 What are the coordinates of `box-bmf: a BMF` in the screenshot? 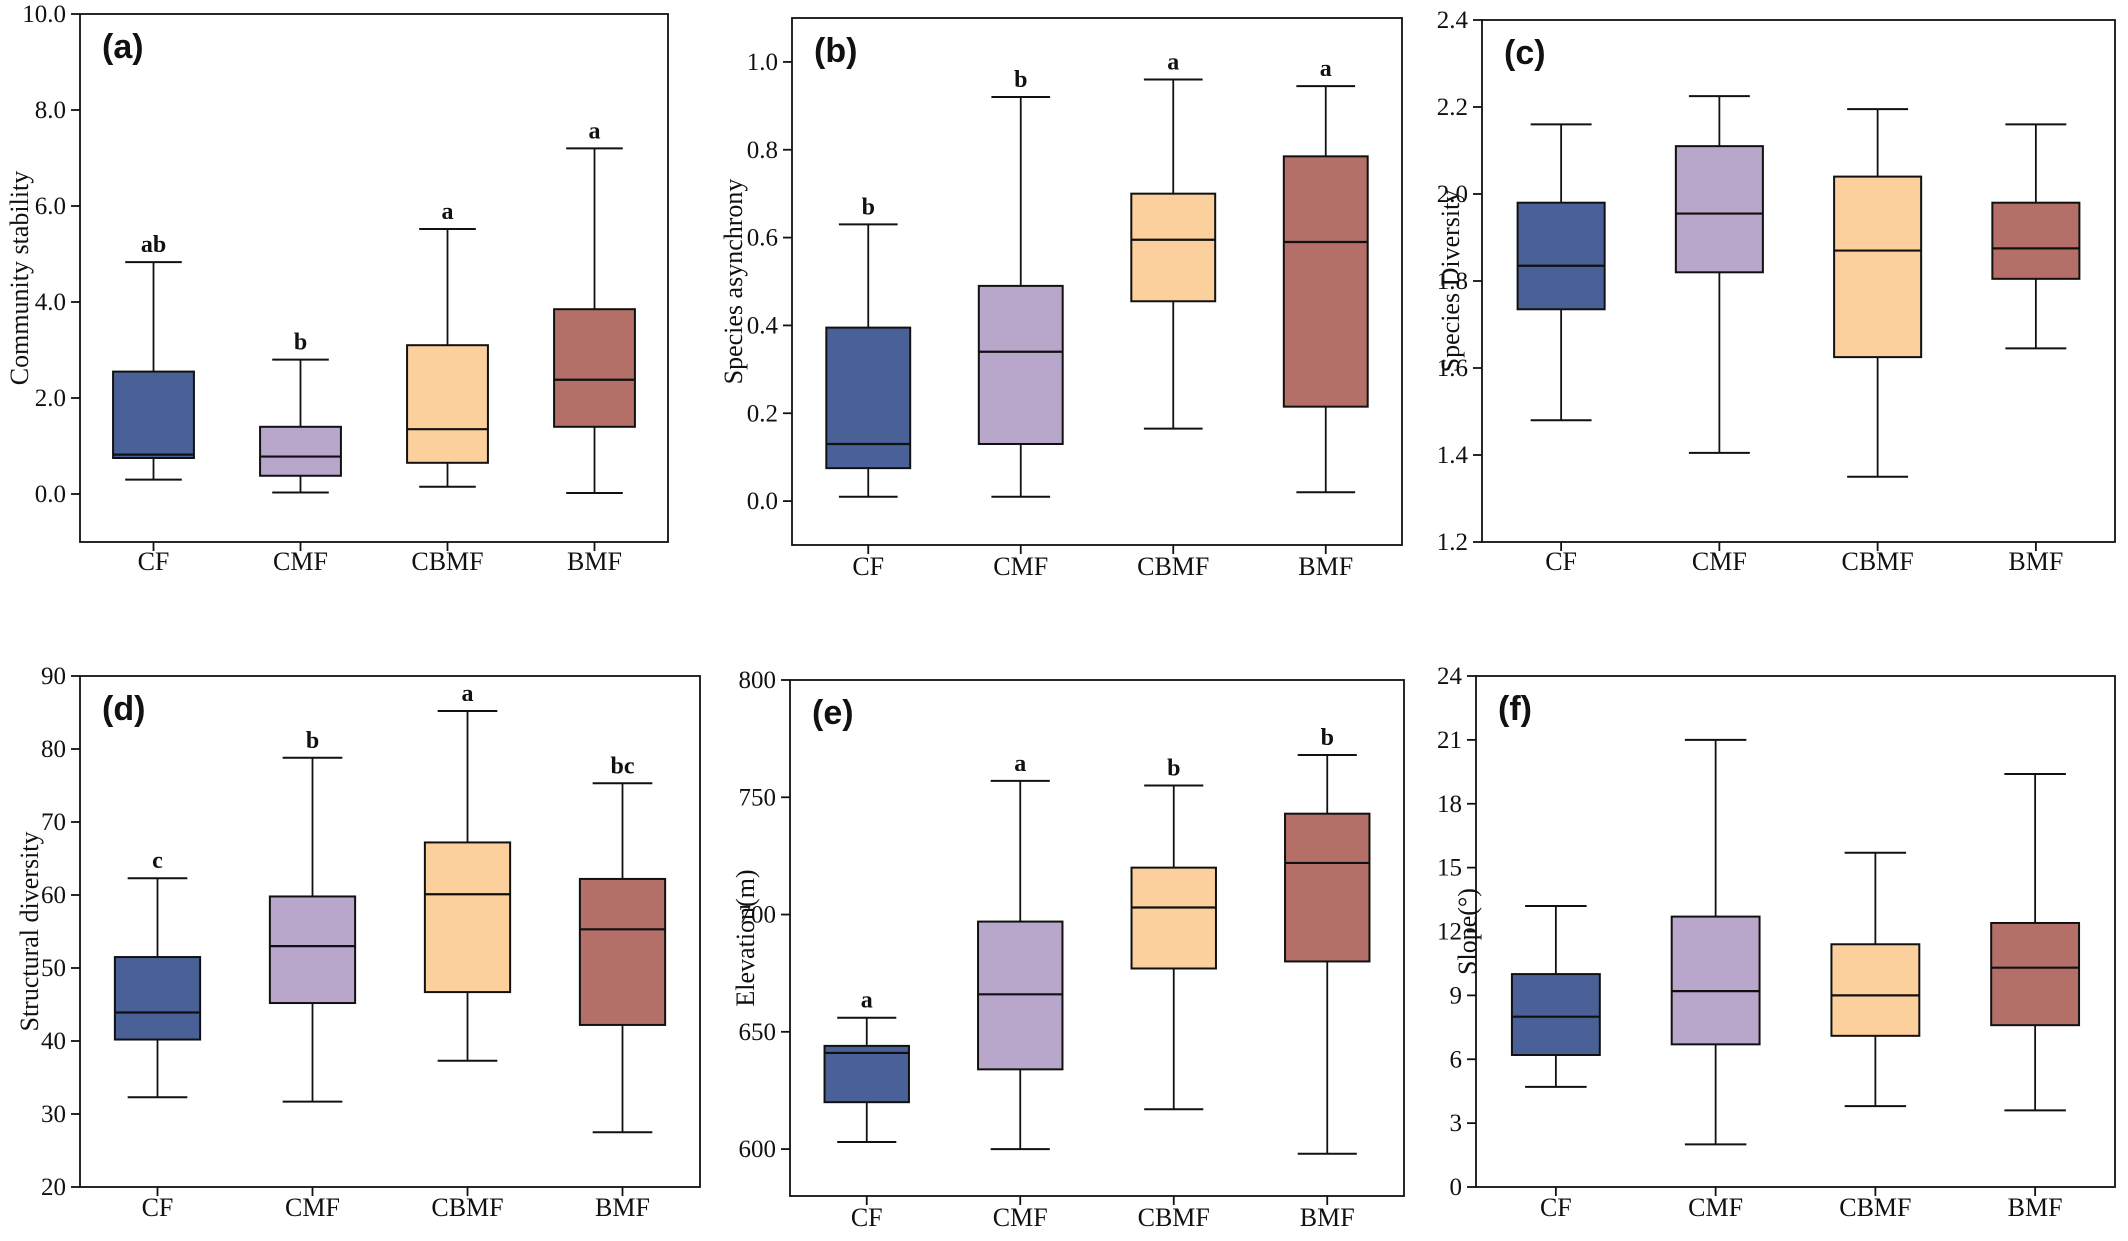 It's located at (594, 347).